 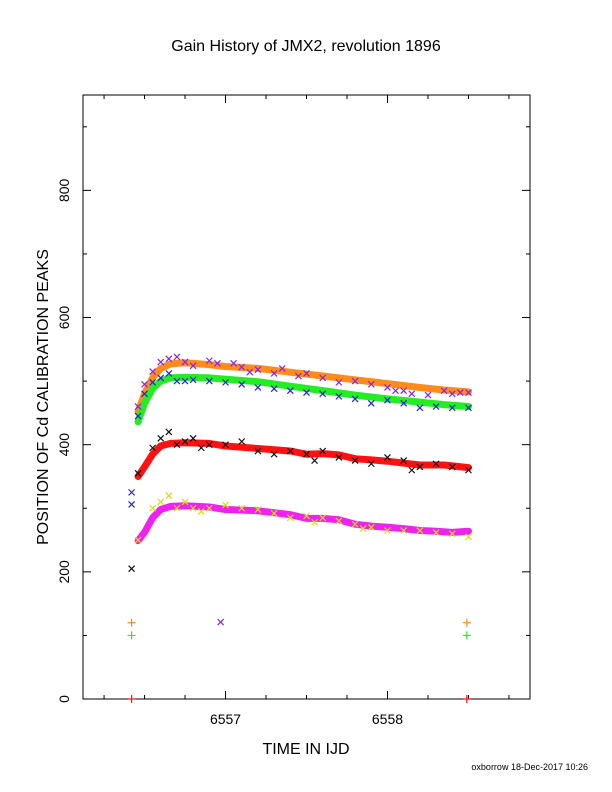 I want to click on x-tick-label: 6557, so click(x=225, y=719).